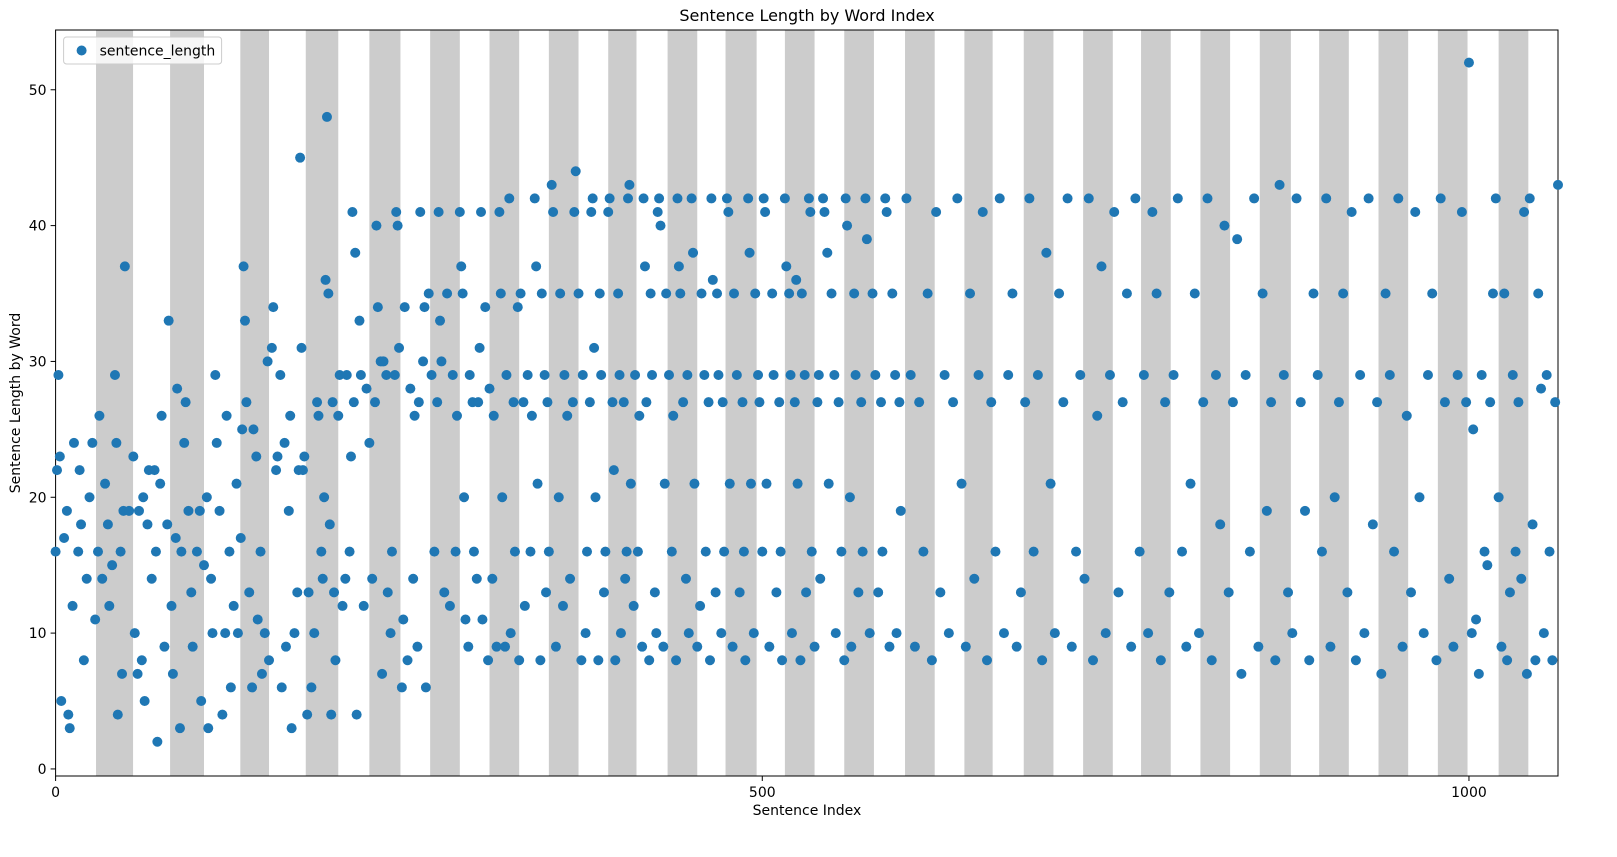  What do you see at coordinates (143, 50) in the screenshot?
I see `legend-box` at bounding box center [143, 50].